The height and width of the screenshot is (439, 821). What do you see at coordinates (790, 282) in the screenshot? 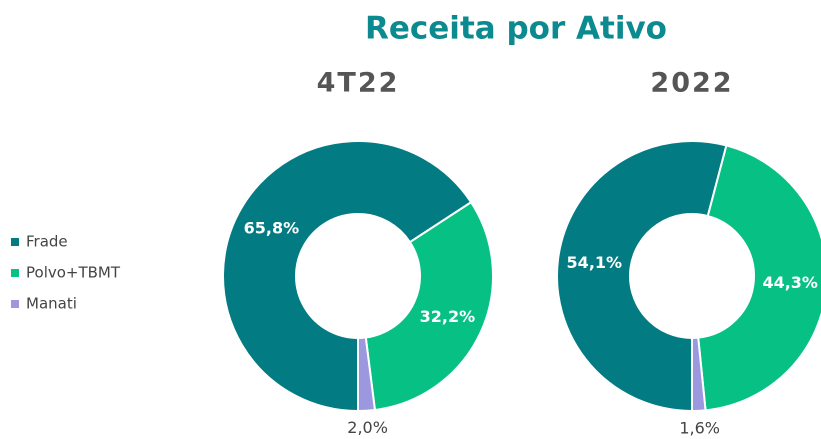
I see `data-label: 44,3%` at bounding box center [790, 282].